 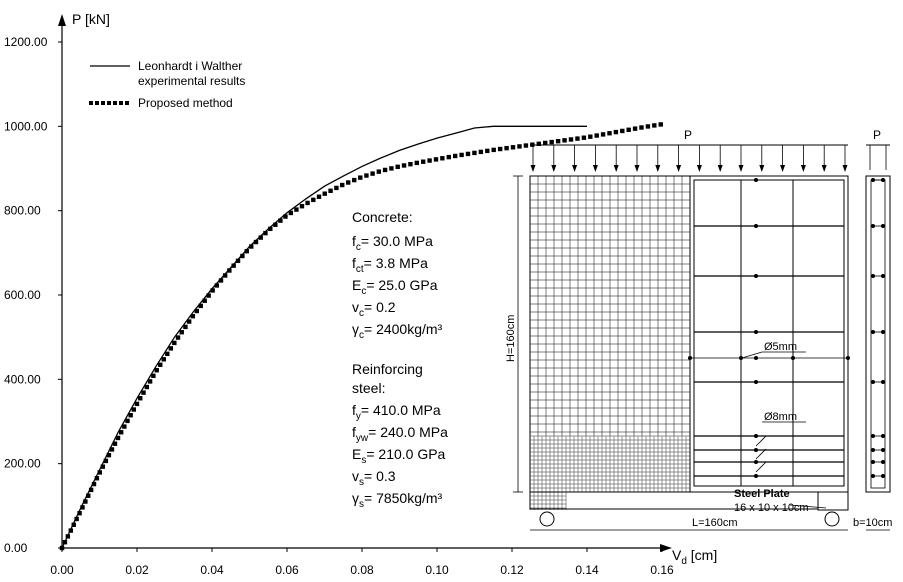 I want to click on height-label: H=160cm, so click(x=511, y=338).